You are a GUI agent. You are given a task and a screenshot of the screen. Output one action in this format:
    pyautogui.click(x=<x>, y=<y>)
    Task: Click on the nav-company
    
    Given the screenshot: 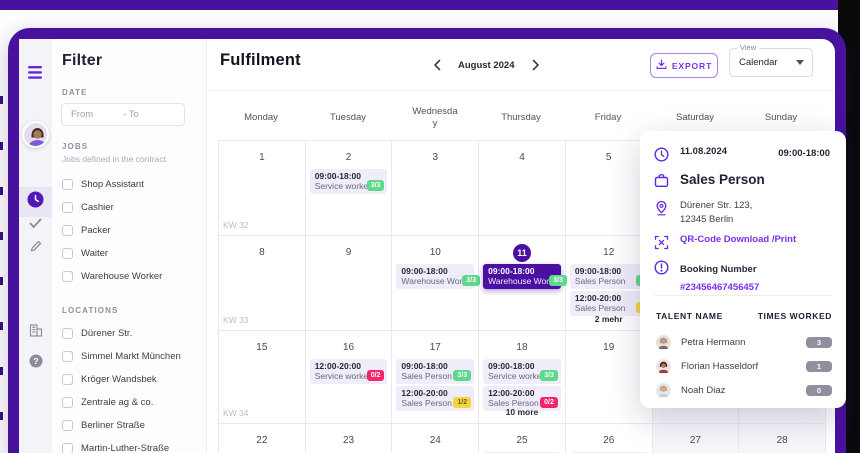 What is the action you would take?
    pyautogui.click(x=35, y=333)
    